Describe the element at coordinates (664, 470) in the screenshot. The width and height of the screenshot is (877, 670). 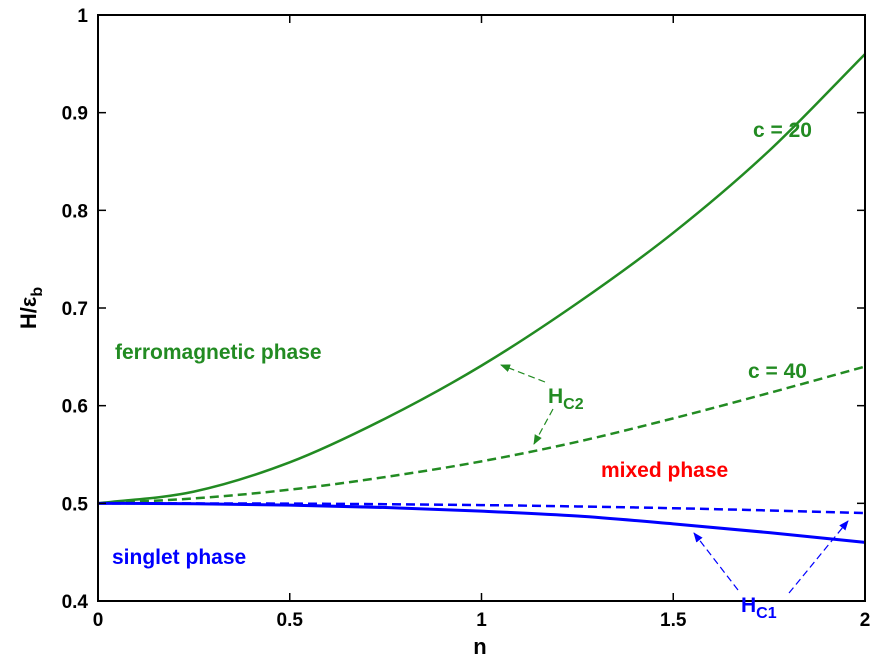
I see `annotation-mixed-phase: mixed phase` at that location.